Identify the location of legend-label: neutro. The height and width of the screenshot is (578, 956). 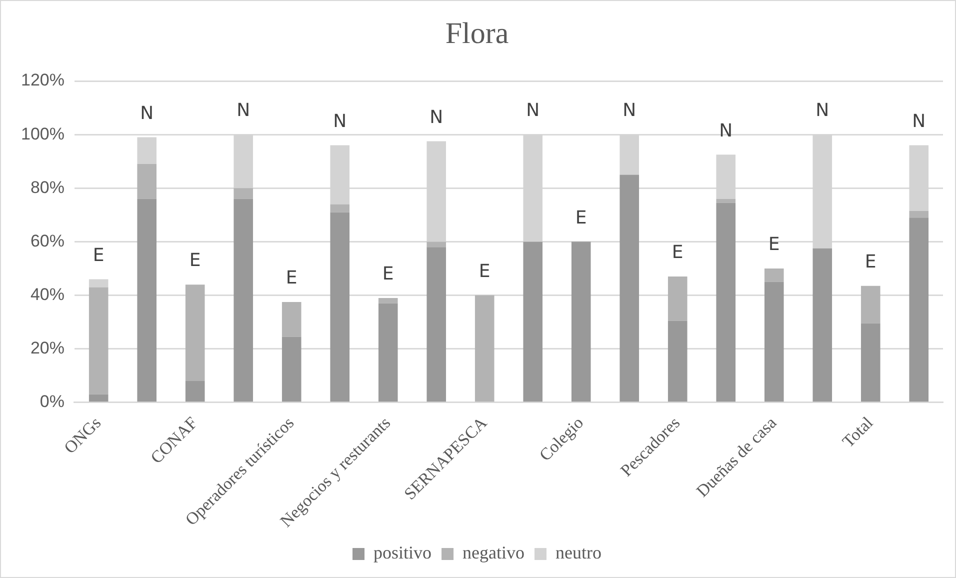
(579, 552).